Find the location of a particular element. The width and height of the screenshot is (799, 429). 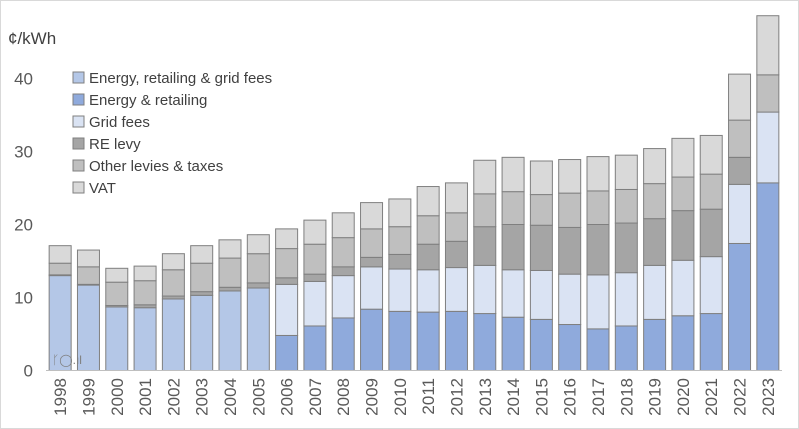

y-tick-label: 40 is located at coordinates (23, 79).